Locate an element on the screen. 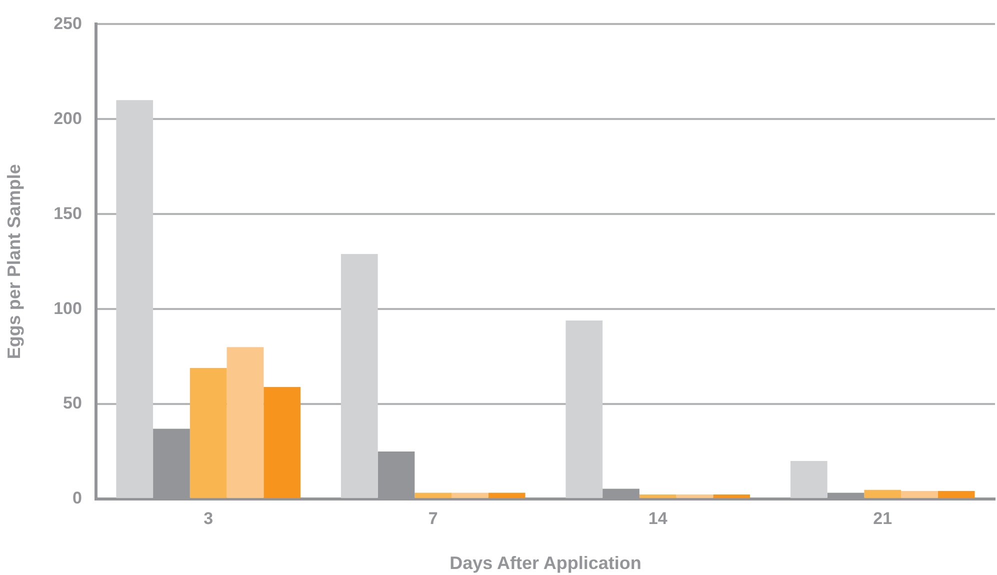 The width and height of the screenshot is (997, 575). x-tick-label: 21 is located at coordinates (882, 518).